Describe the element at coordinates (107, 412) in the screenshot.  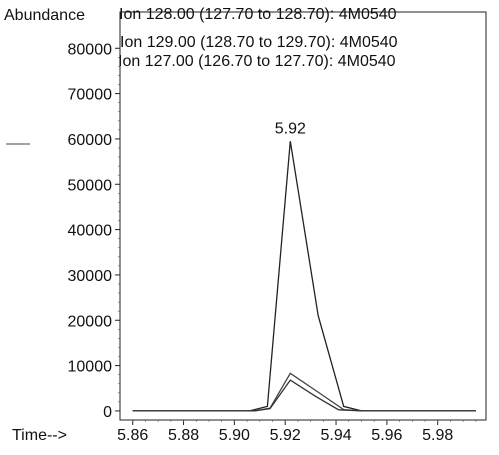
I see `y-tick-label: 0` at that location.